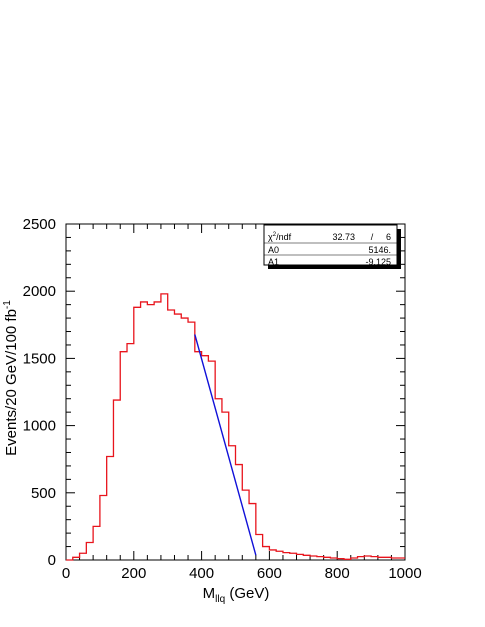  Describe the element at coordinates (66, 573) in the screenshot. I see `x-tick-label: 0` at that location.